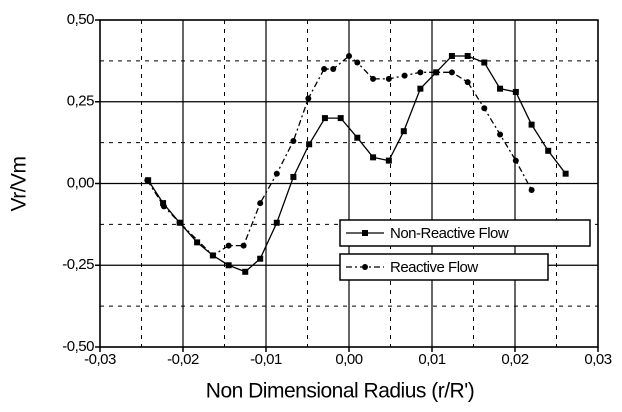 Image resolution: width=622 pixels, height=412 pixels. Describe the element at coordinates (80, 182) in the screenshot. I see `y-tick-label: 0,00` at that location.